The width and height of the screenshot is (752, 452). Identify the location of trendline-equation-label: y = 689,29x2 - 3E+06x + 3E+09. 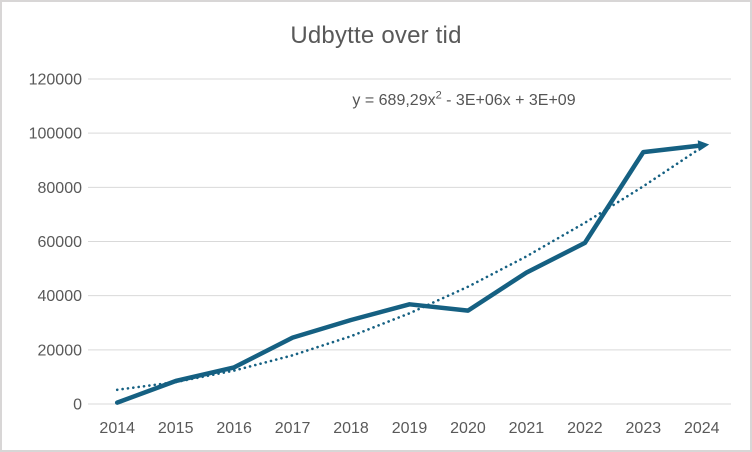
(464, 99).